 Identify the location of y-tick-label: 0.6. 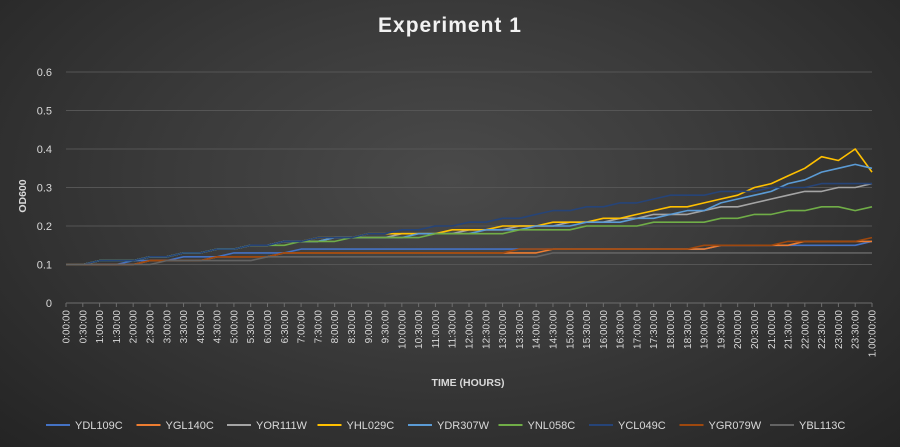
(44, 73).